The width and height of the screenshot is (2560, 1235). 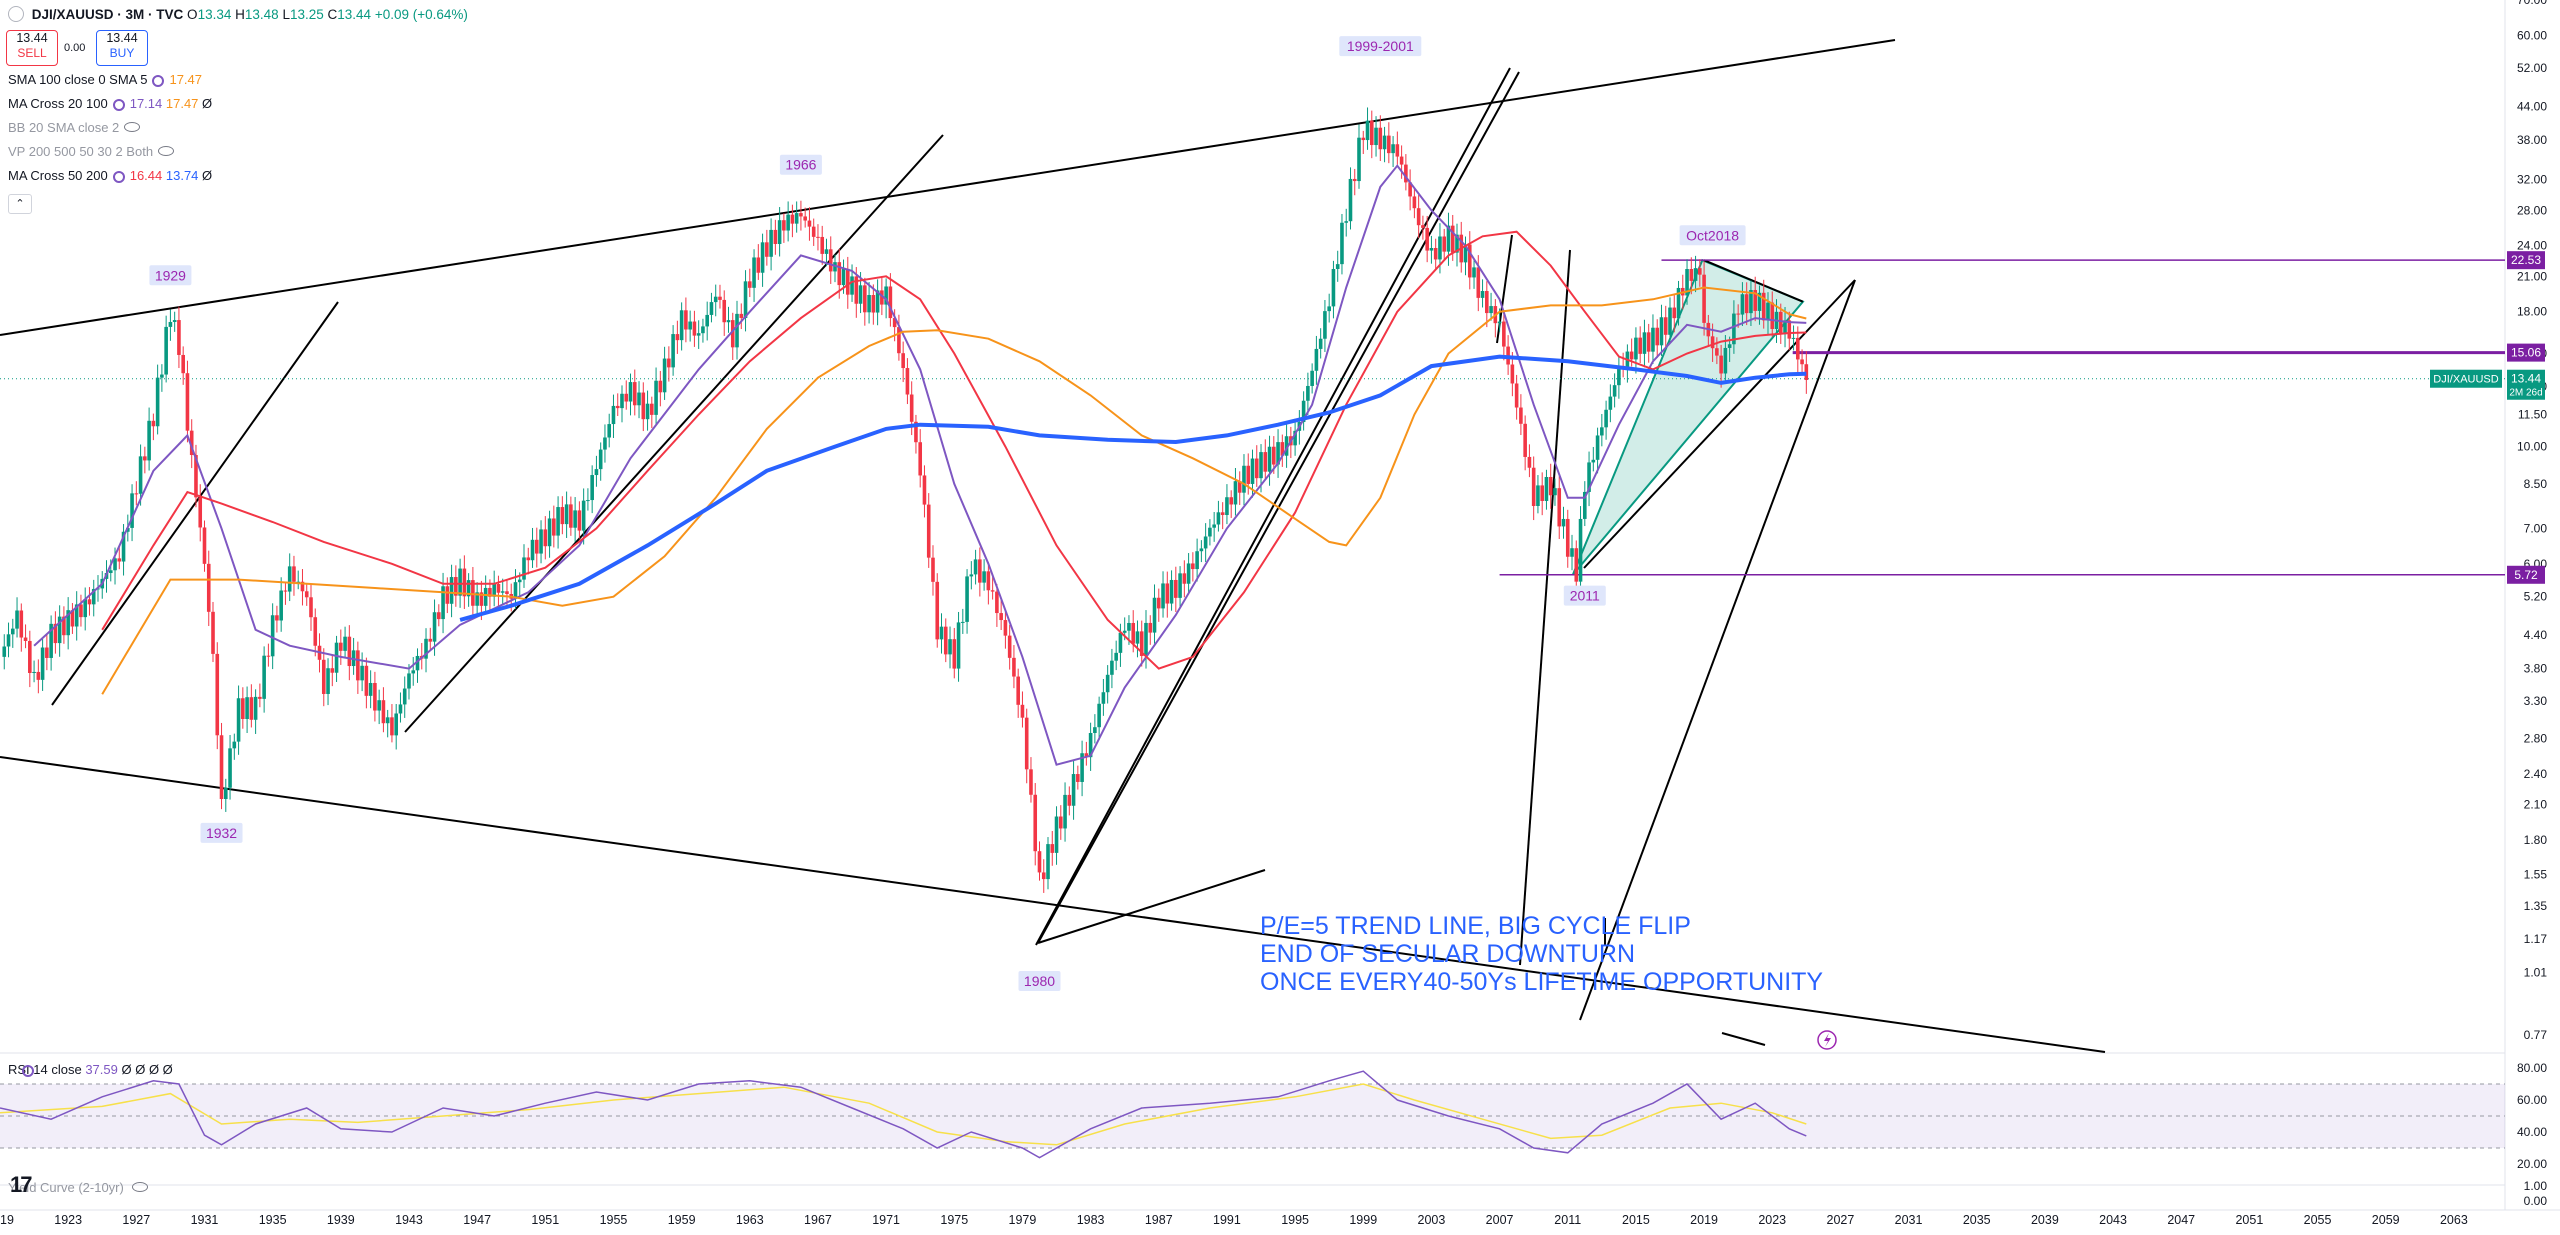 What do you see at coordinates (122, 48) in the screenshot?
I see `buy-button: 13.44 BUY` at bounding box center [122, 48].